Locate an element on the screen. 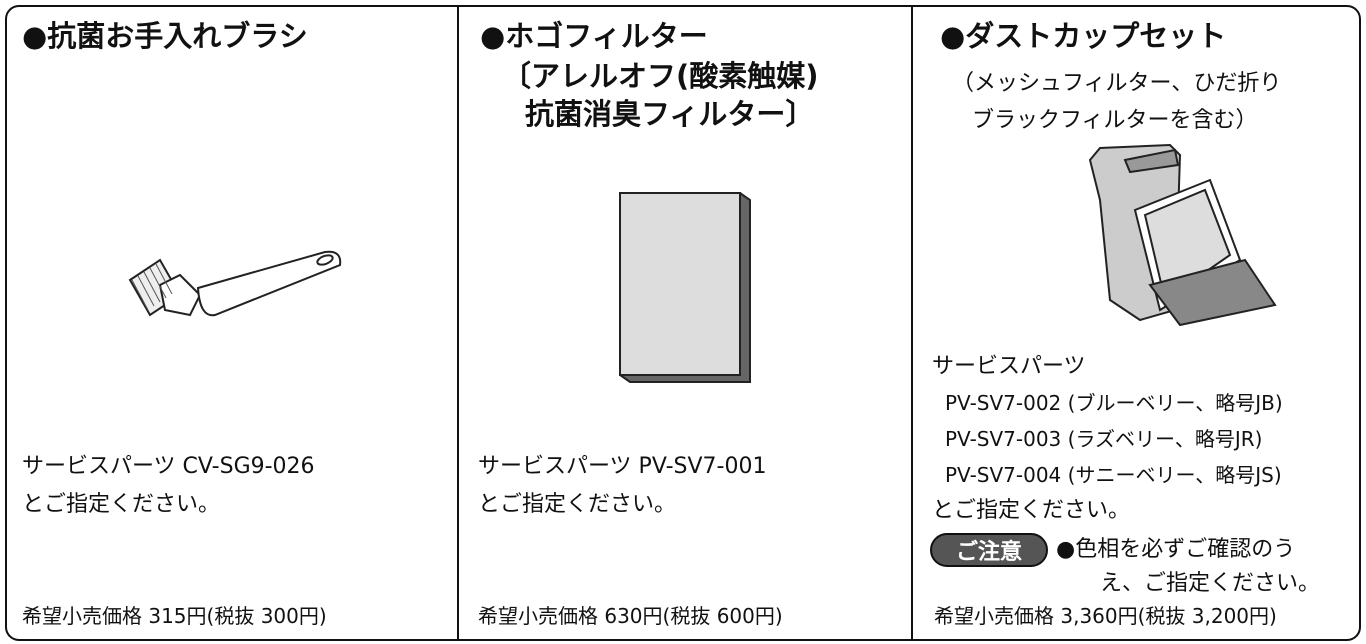 This screenshot has height=644, width=1366. subtitle: （メッシュフィルター、ひだ折り is located at coordinates (1117, 83).